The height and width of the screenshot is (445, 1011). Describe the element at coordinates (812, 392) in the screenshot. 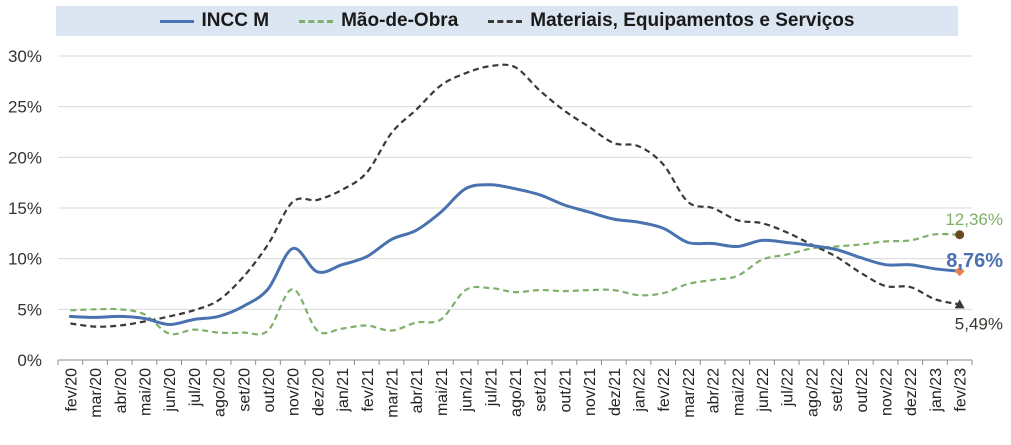

I see `x-tick-label-ago-22: ago/22` at that location.